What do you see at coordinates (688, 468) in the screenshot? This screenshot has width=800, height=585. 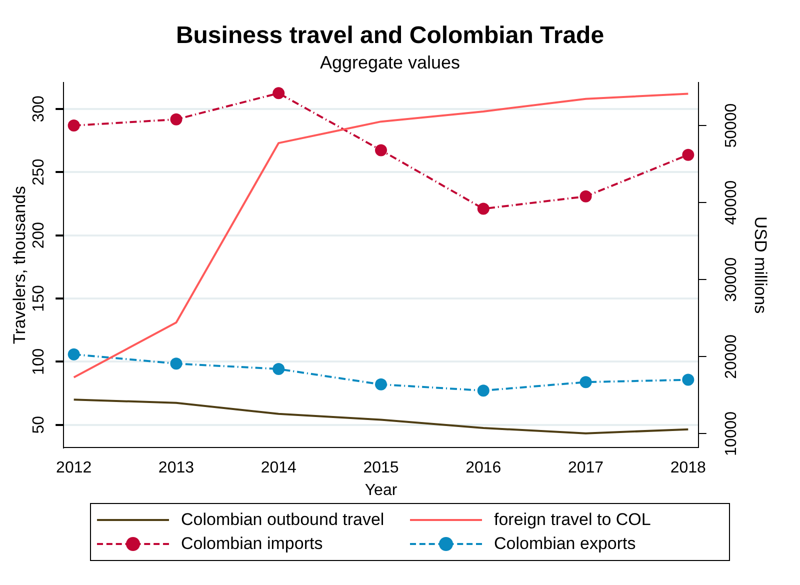 I see `x-tick-label: 2018` at bounding box center [688, 468].